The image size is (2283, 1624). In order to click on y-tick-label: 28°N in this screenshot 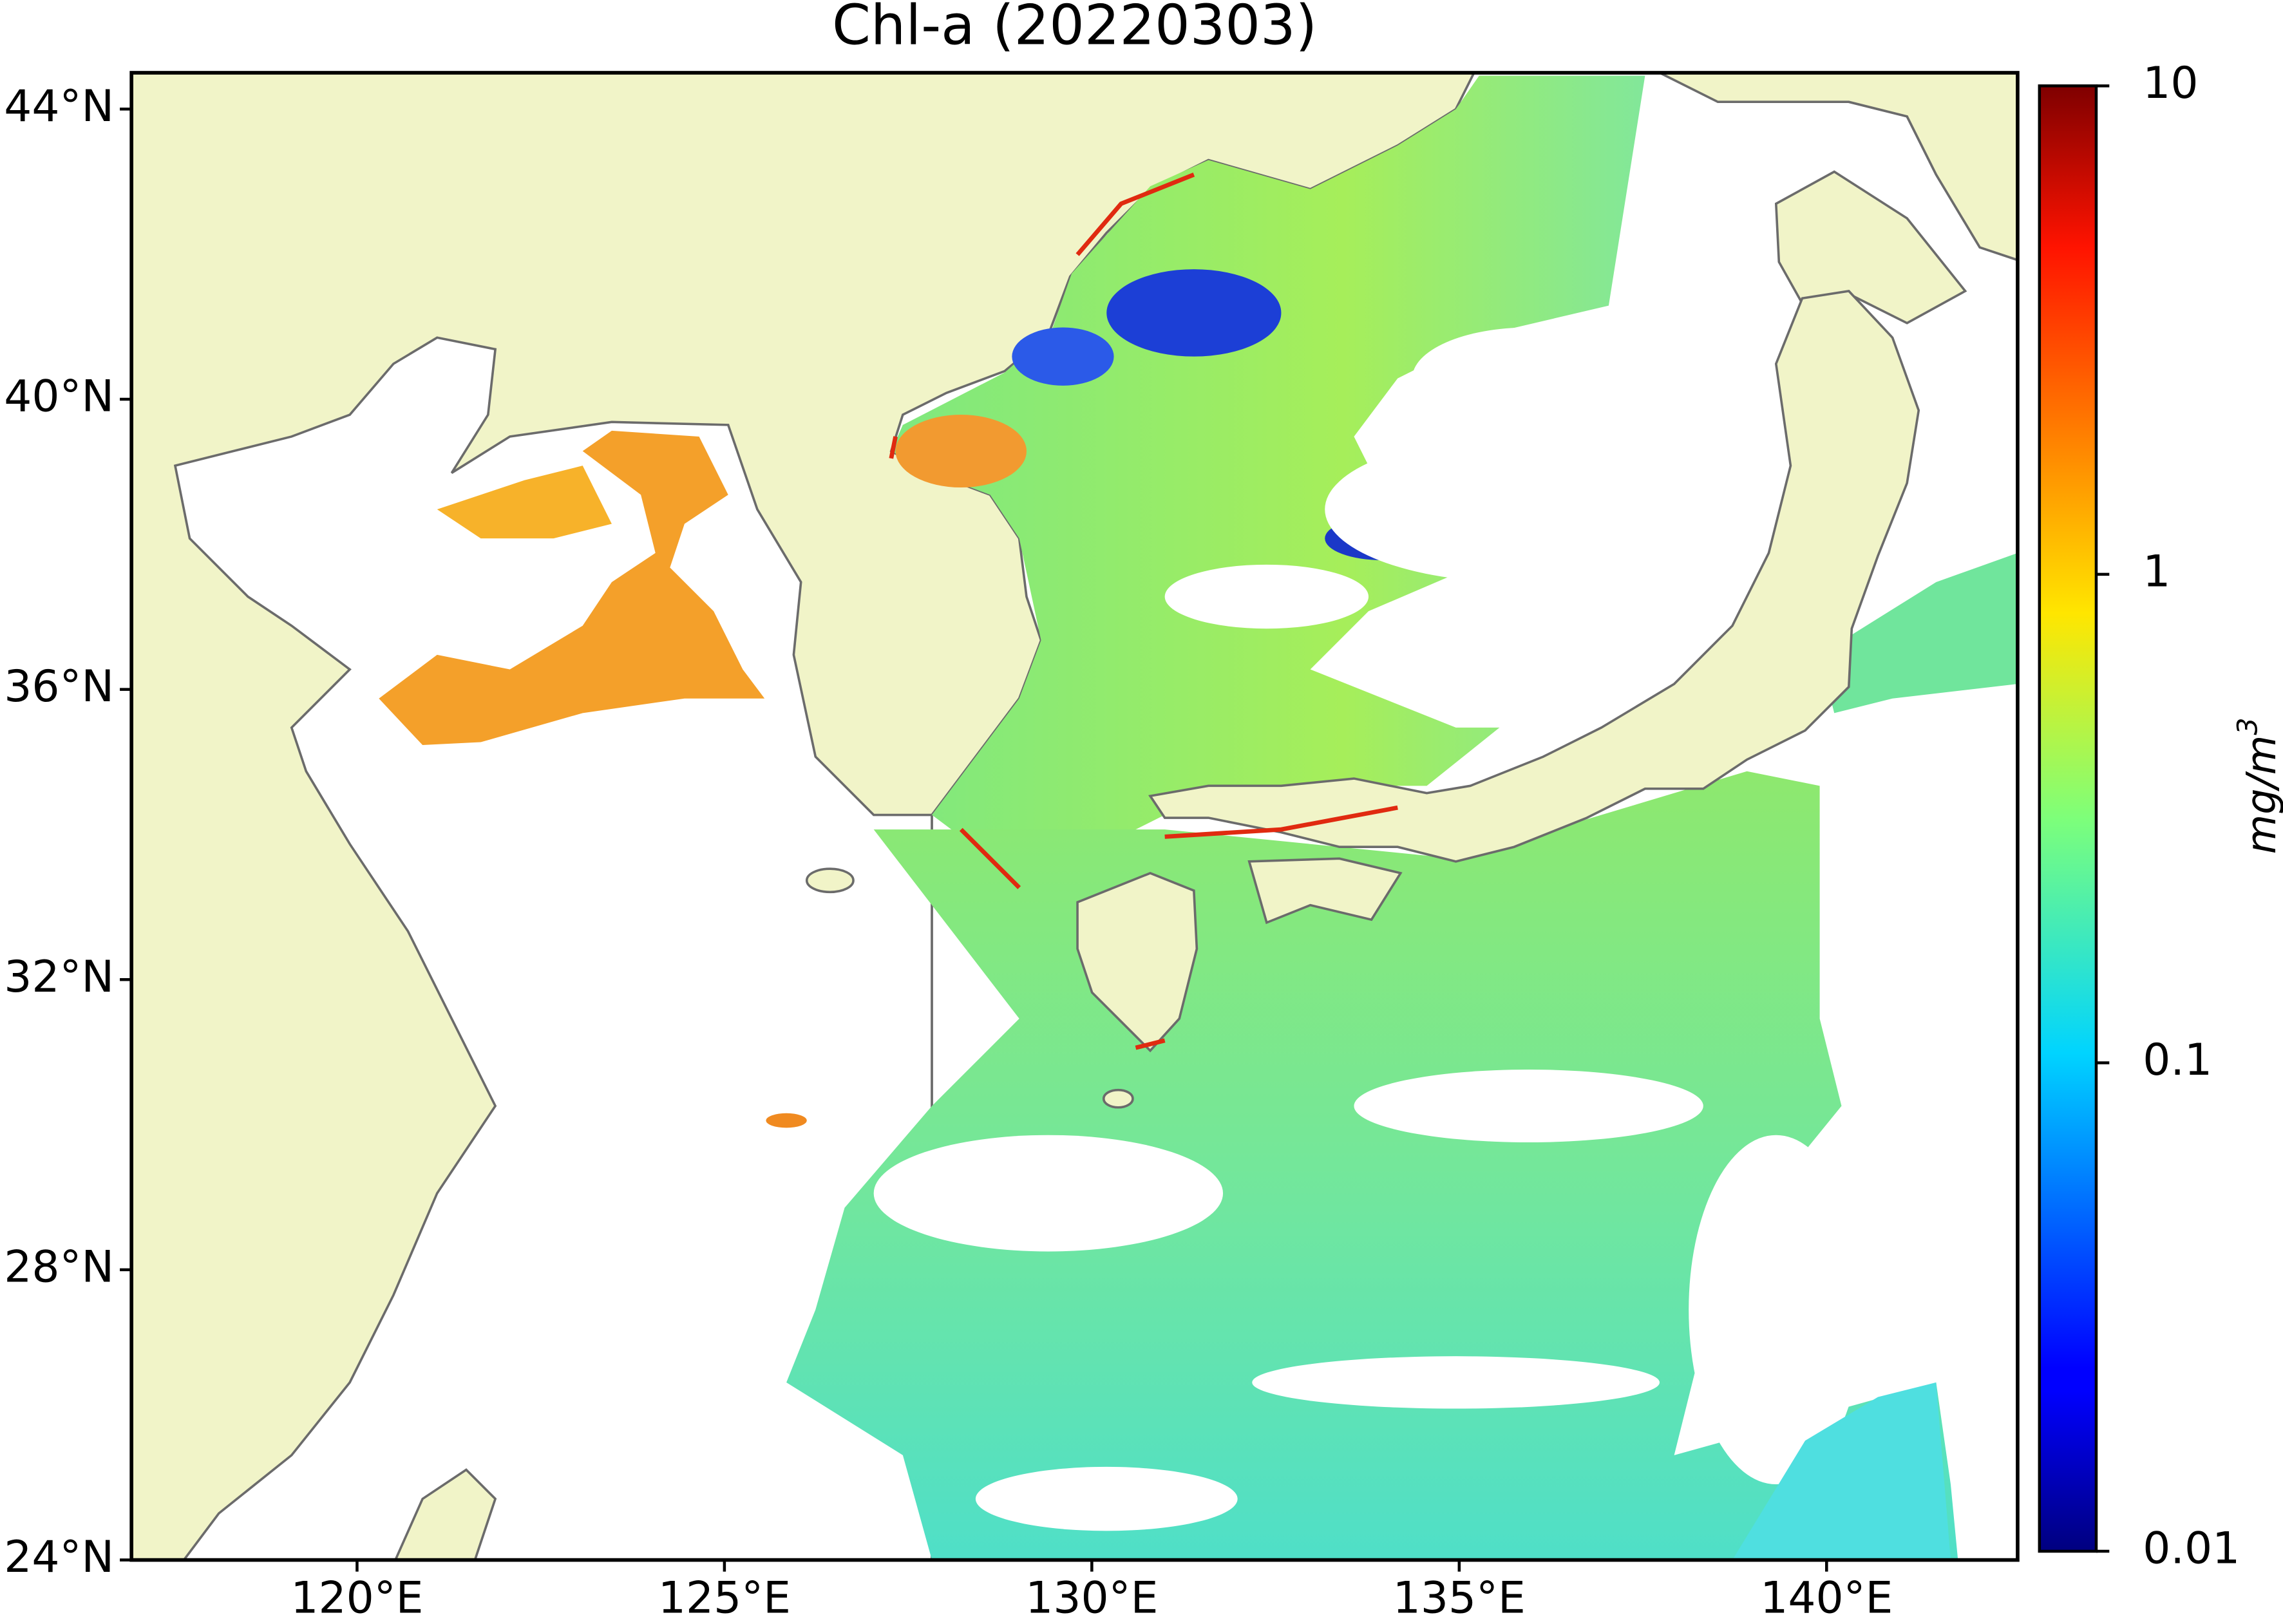, I will do `click(59, 1266)`.